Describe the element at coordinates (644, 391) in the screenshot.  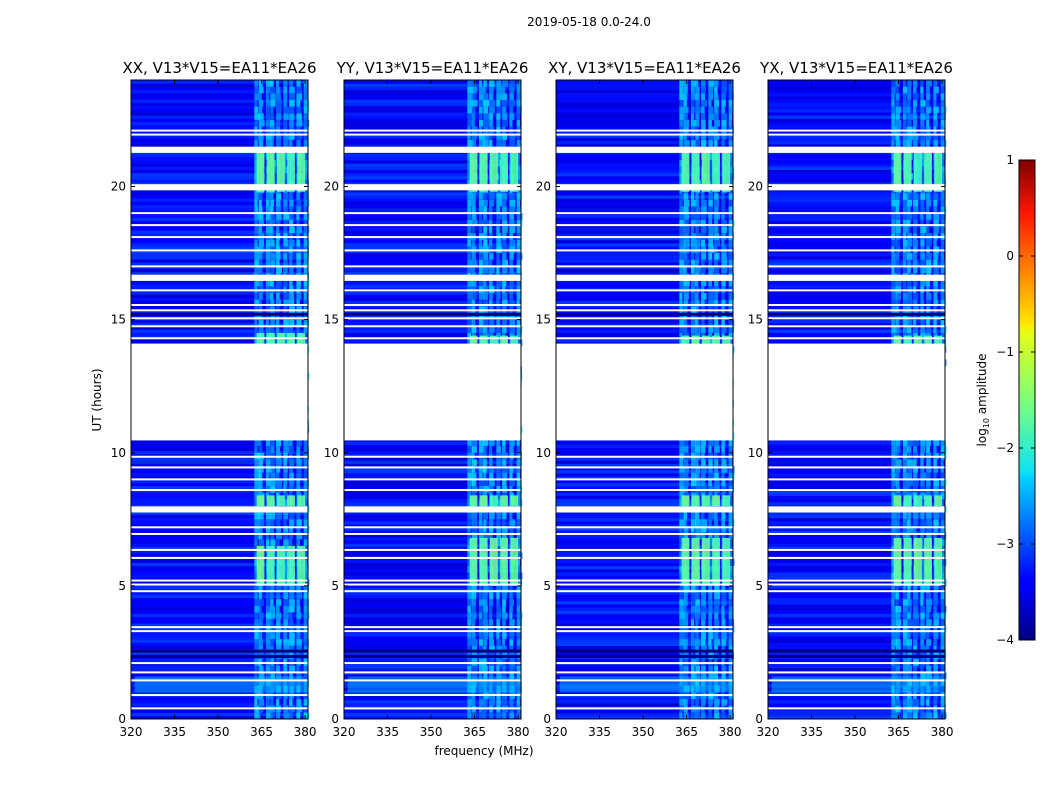
I see `data-gap` at that location.